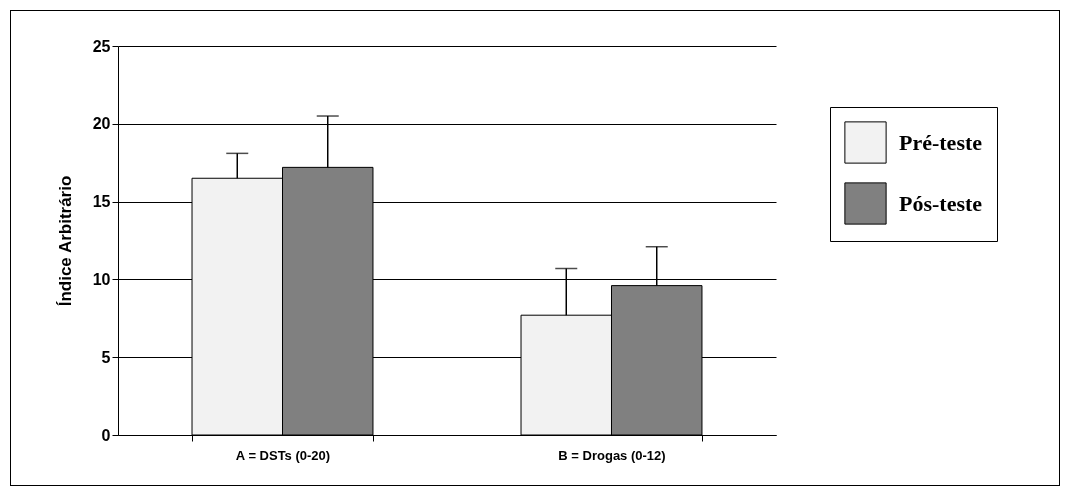  What do you see at coordinates (283, 455) in the screenshot?
I see `x-tick-label: A = DSTs (0-20)` at bounding box center [283, 455].